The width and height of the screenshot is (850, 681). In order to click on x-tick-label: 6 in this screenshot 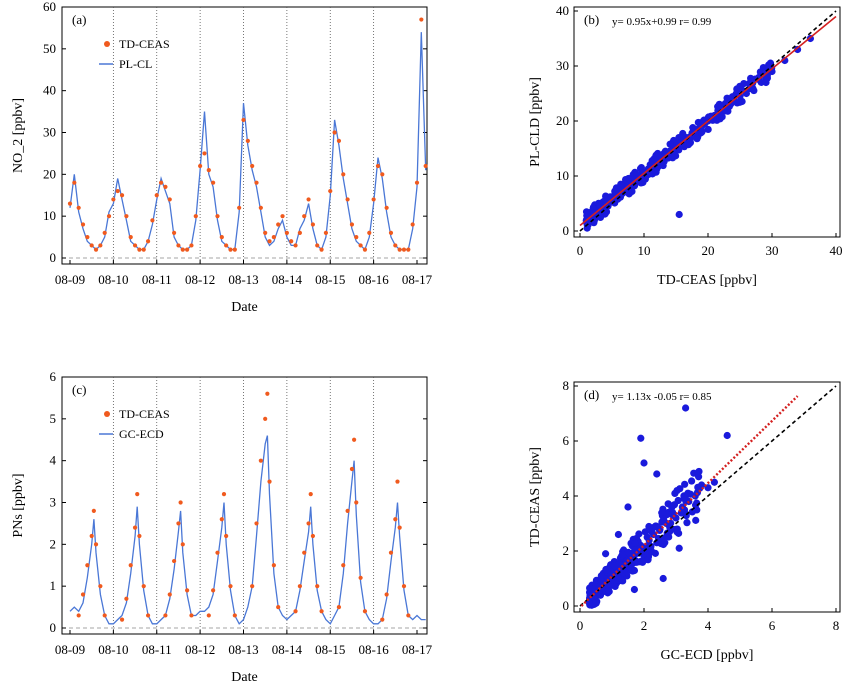, I will do `click(772, 625)`.